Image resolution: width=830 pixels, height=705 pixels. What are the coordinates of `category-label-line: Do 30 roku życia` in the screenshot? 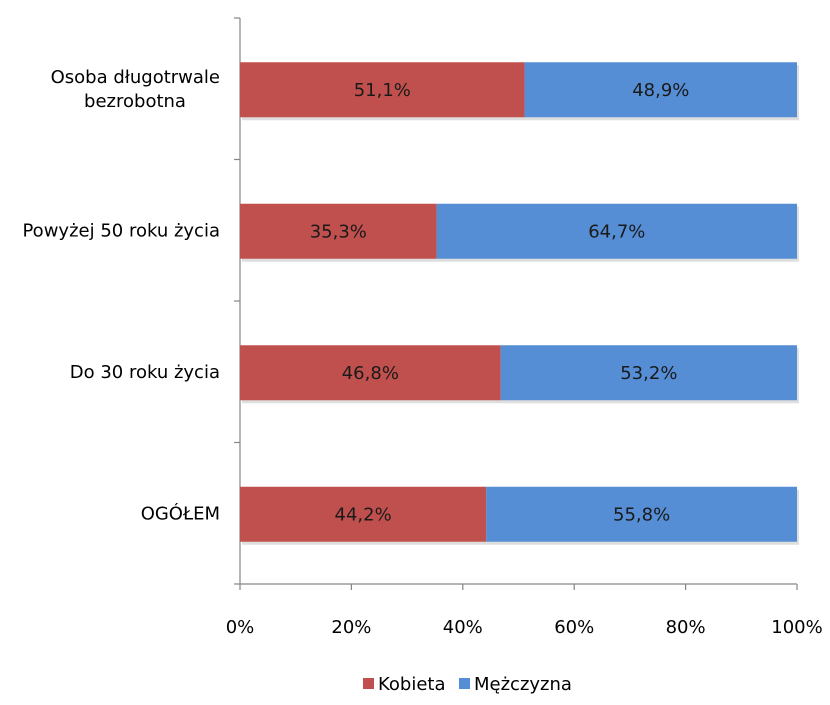 It's located at (145, 372).